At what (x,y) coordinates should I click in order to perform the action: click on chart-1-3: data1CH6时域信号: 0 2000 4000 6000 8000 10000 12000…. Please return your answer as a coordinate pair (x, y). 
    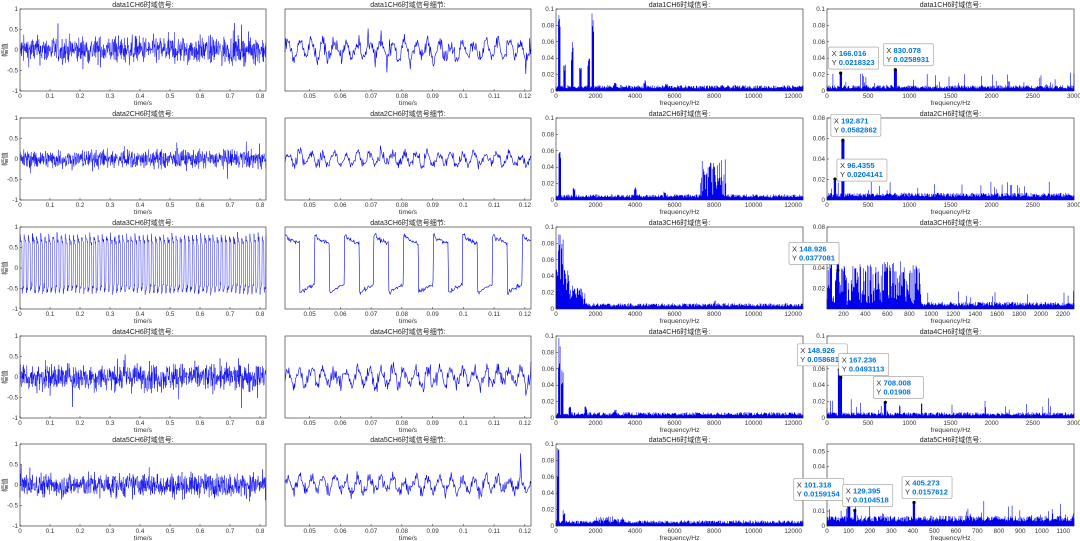
    Looking at the image, I should click on (673, 53).